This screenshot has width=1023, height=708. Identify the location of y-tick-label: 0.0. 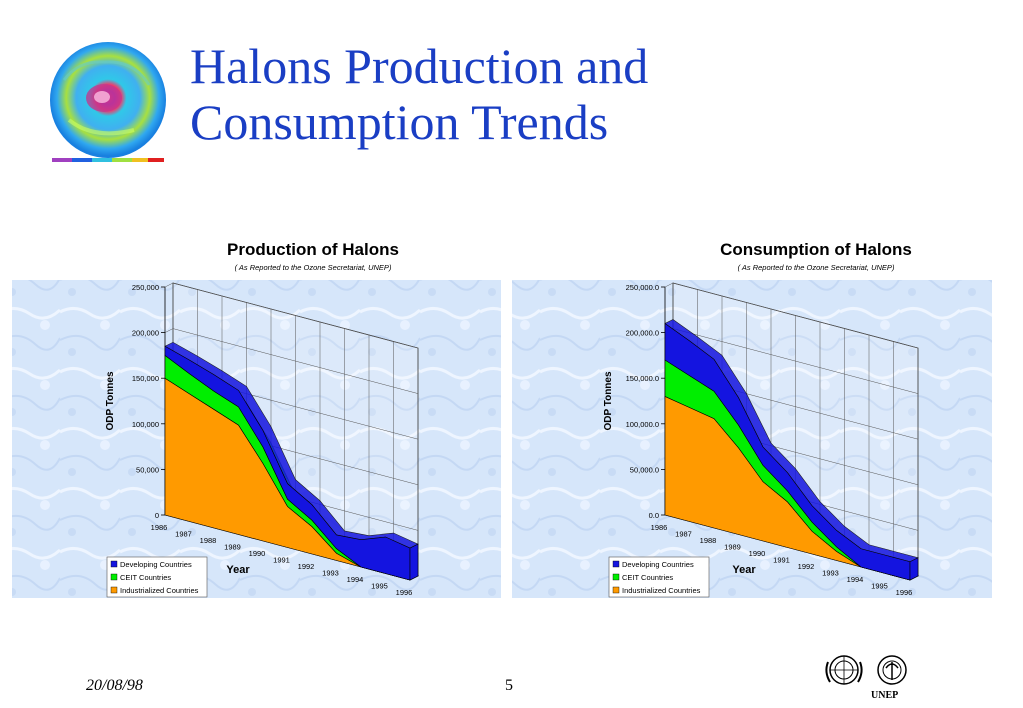
(654, 515).